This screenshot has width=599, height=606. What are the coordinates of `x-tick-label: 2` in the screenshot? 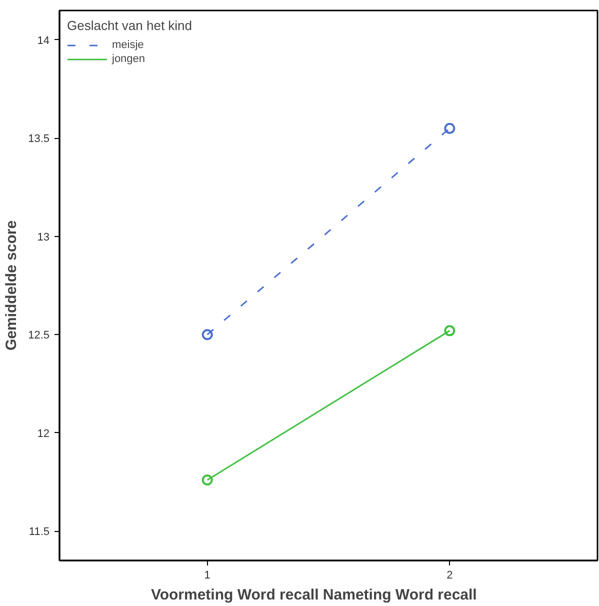 It's located at (449, 576).